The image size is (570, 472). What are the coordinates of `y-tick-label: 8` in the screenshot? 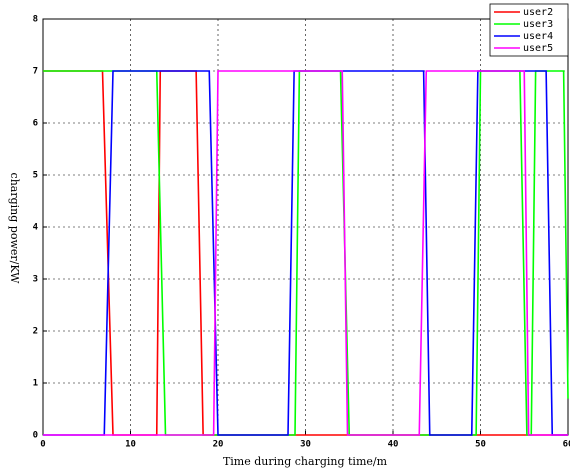 It's located at (35, 20).